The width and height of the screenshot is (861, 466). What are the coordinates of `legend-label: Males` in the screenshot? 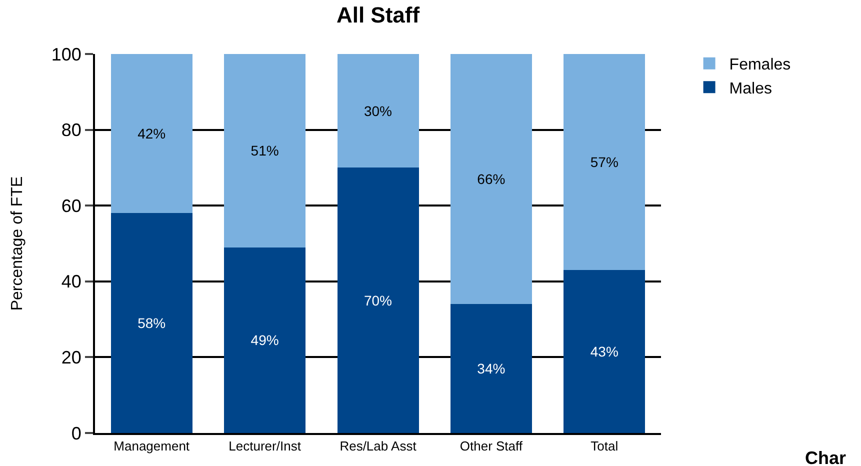 It's located at (750, 89).